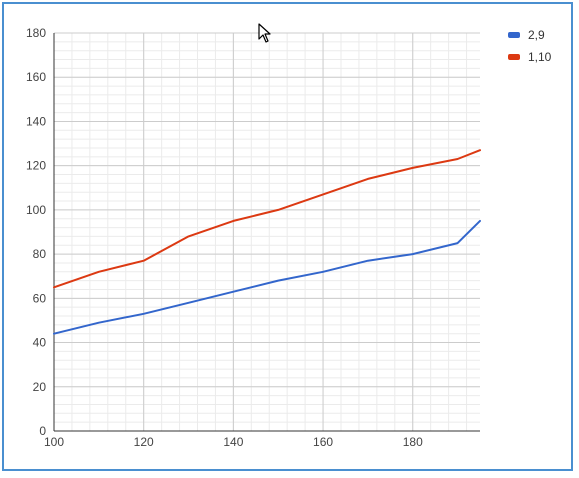 The width and height of the screenshot is (579, 478). Describe the element at coordinates (36, 210) in the screenshot. I see `y-tick-label: 100` at that location.